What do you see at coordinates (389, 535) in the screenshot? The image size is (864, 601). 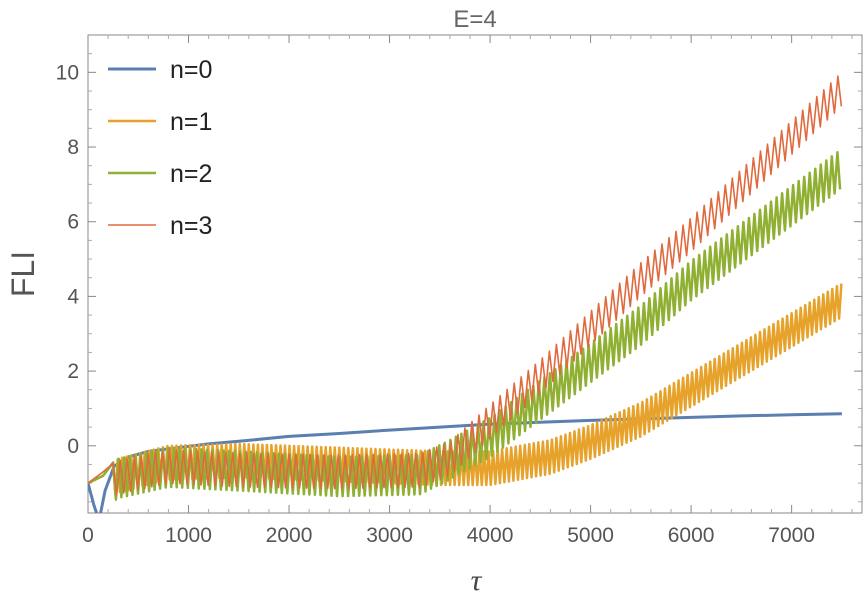 I see `x-tick-label: 3000` at bounding box center [389, 535].